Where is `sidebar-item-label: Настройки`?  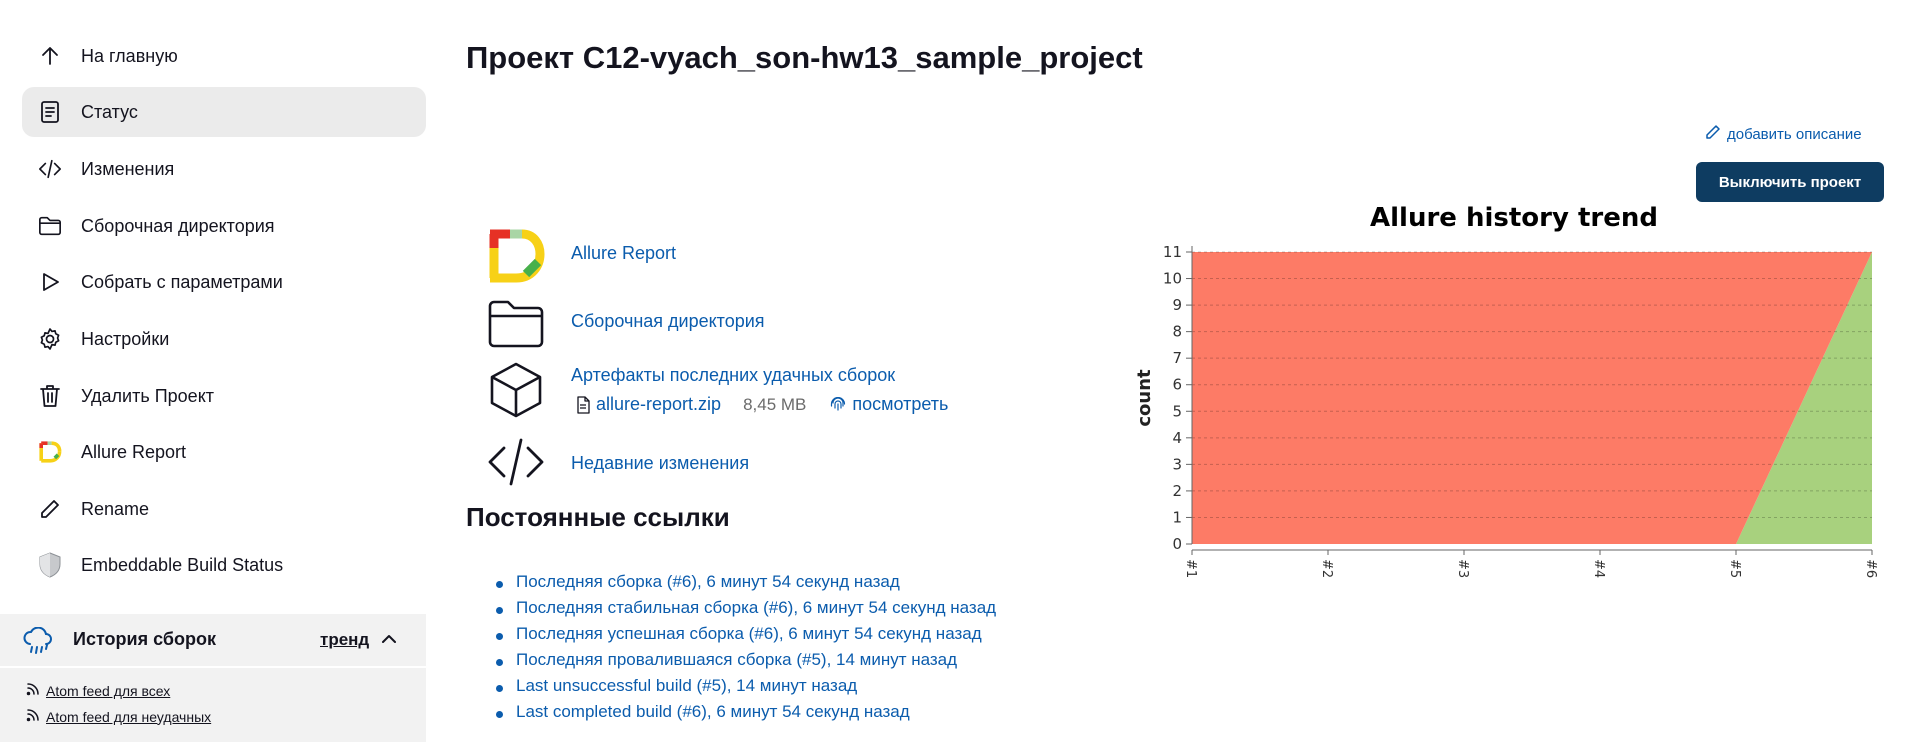 sidebar-item-label: Настройки is located at coordinates (125, 338).